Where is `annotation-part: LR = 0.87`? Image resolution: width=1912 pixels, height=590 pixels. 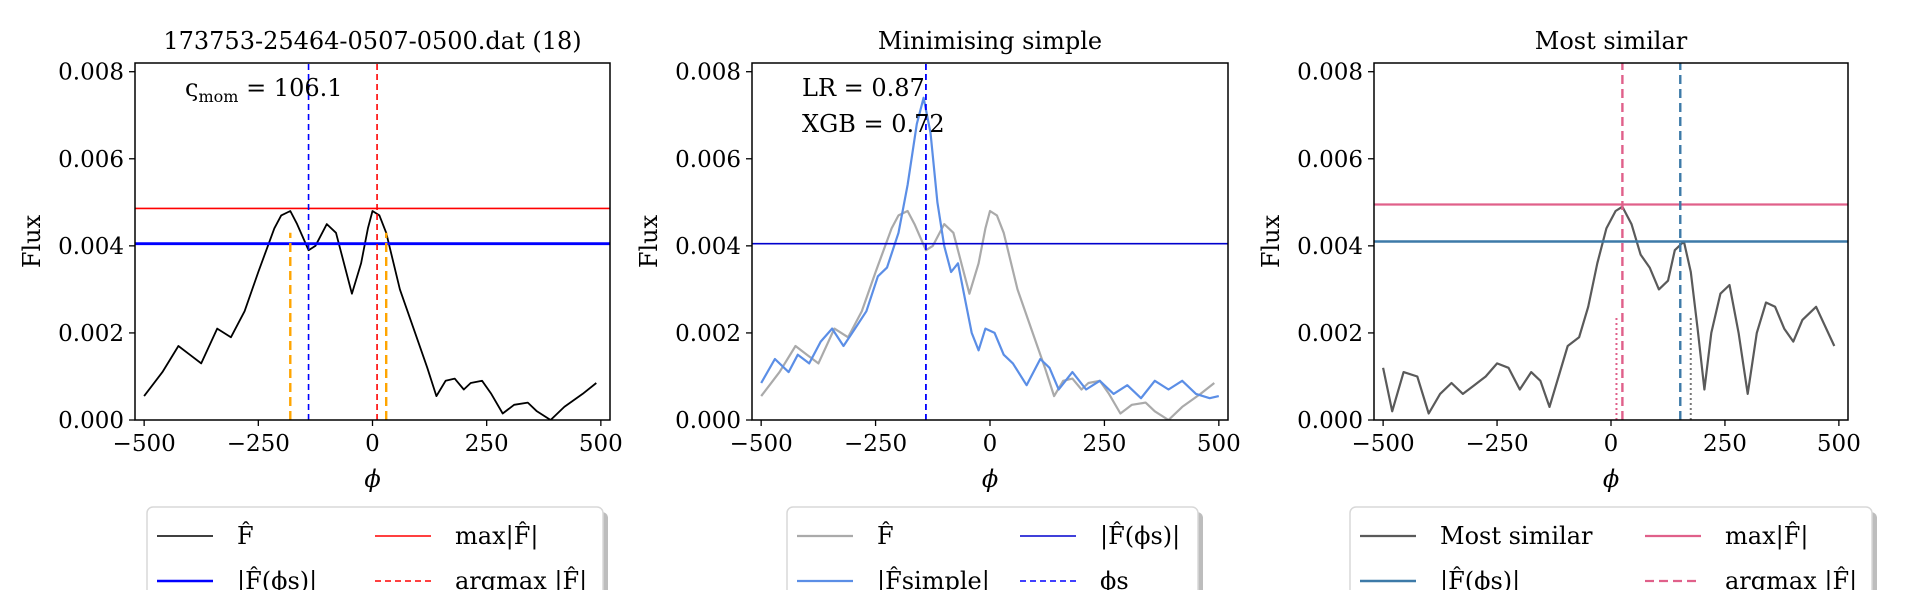
annotation-part: LR = 0.87 is located at coordinates (863, 88).